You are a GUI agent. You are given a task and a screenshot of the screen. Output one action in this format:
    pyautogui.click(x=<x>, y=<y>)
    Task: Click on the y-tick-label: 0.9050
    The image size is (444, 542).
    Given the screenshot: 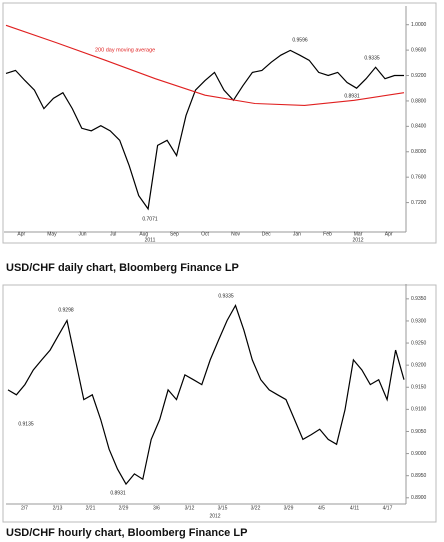 What is the action you would take?
    pyautogui.click(x=419, y=432)
    